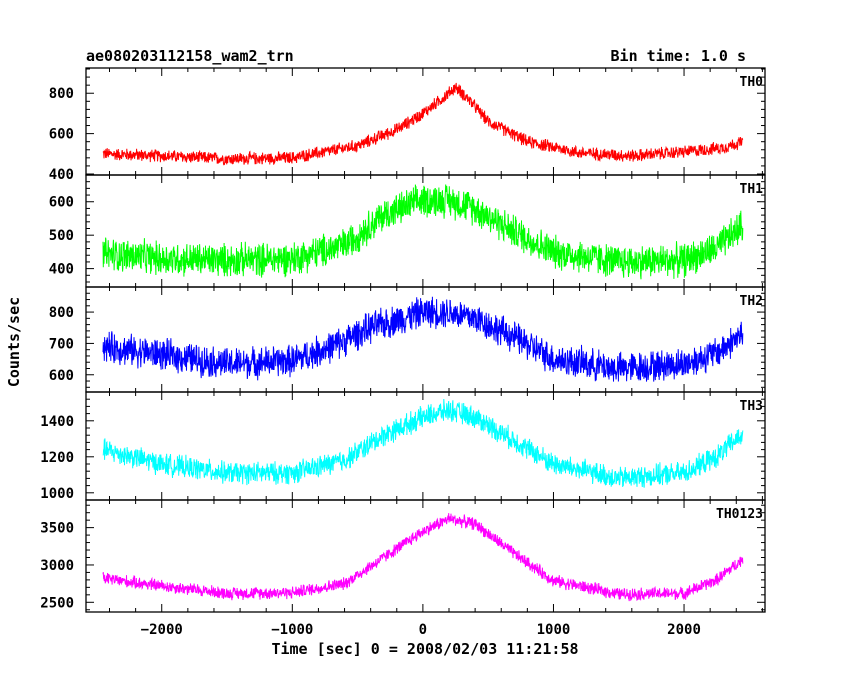 The height and width of the screenshot is (680, 850). I want to click on x-tick-label: −1000, so click(292, 630).